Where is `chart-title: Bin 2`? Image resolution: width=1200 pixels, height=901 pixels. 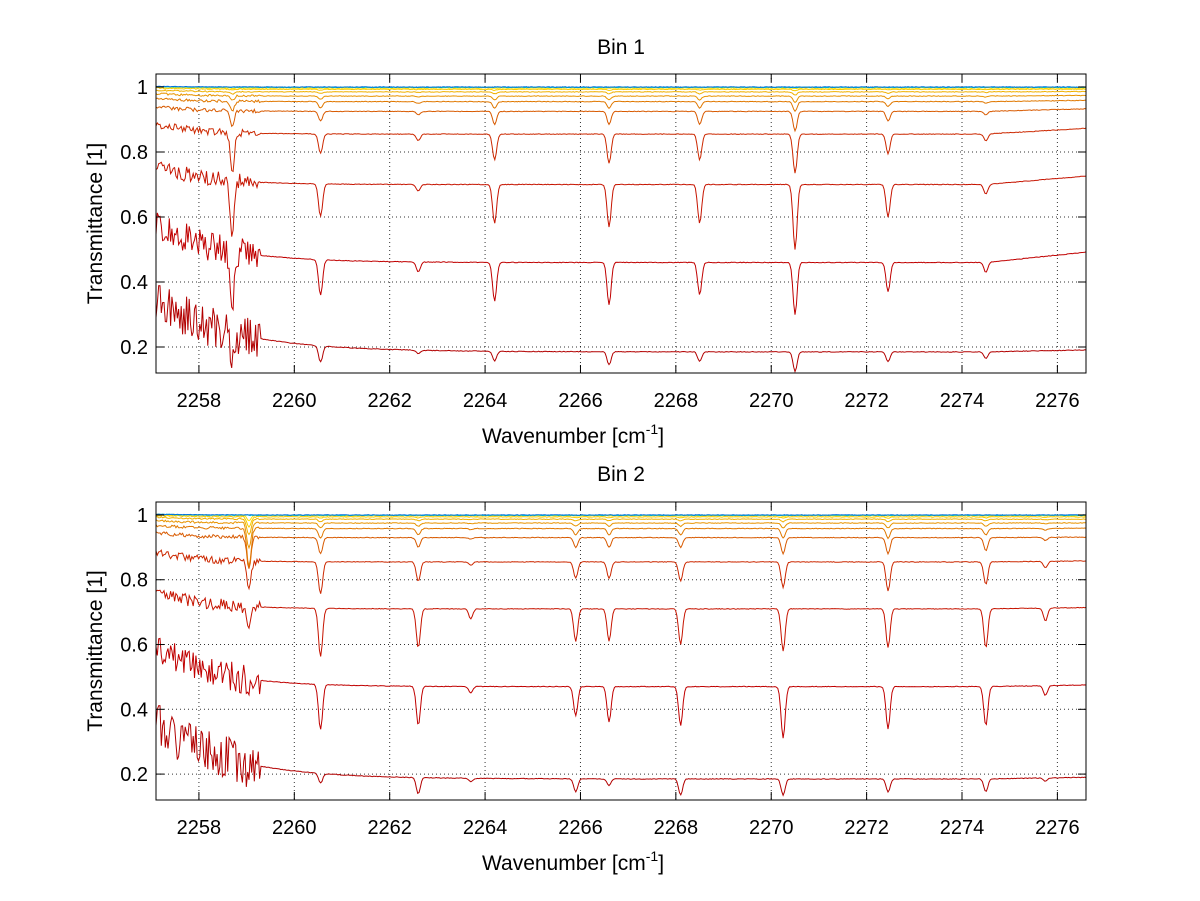 chart-title: Bin 2 is located at coordinates (621, 474).